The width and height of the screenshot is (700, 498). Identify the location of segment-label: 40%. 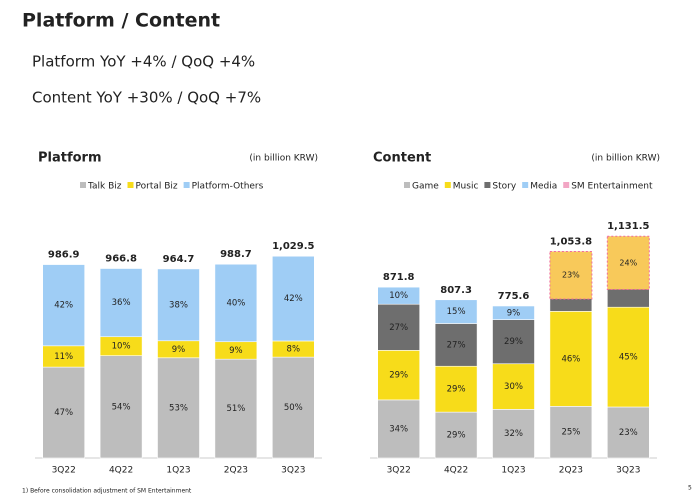
(235, 303).